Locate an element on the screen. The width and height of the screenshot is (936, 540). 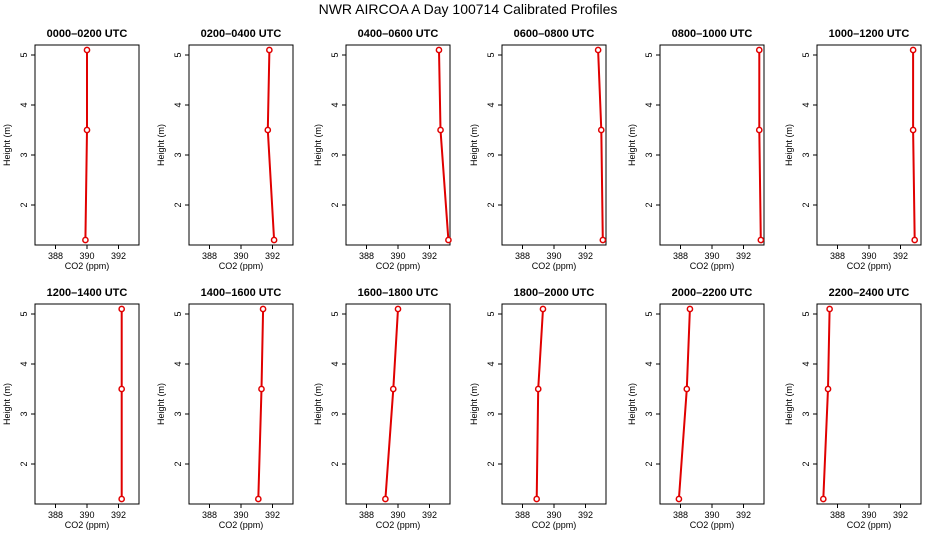
panel-title: 0400–0600 UTC is located at coordinates (398, 34).